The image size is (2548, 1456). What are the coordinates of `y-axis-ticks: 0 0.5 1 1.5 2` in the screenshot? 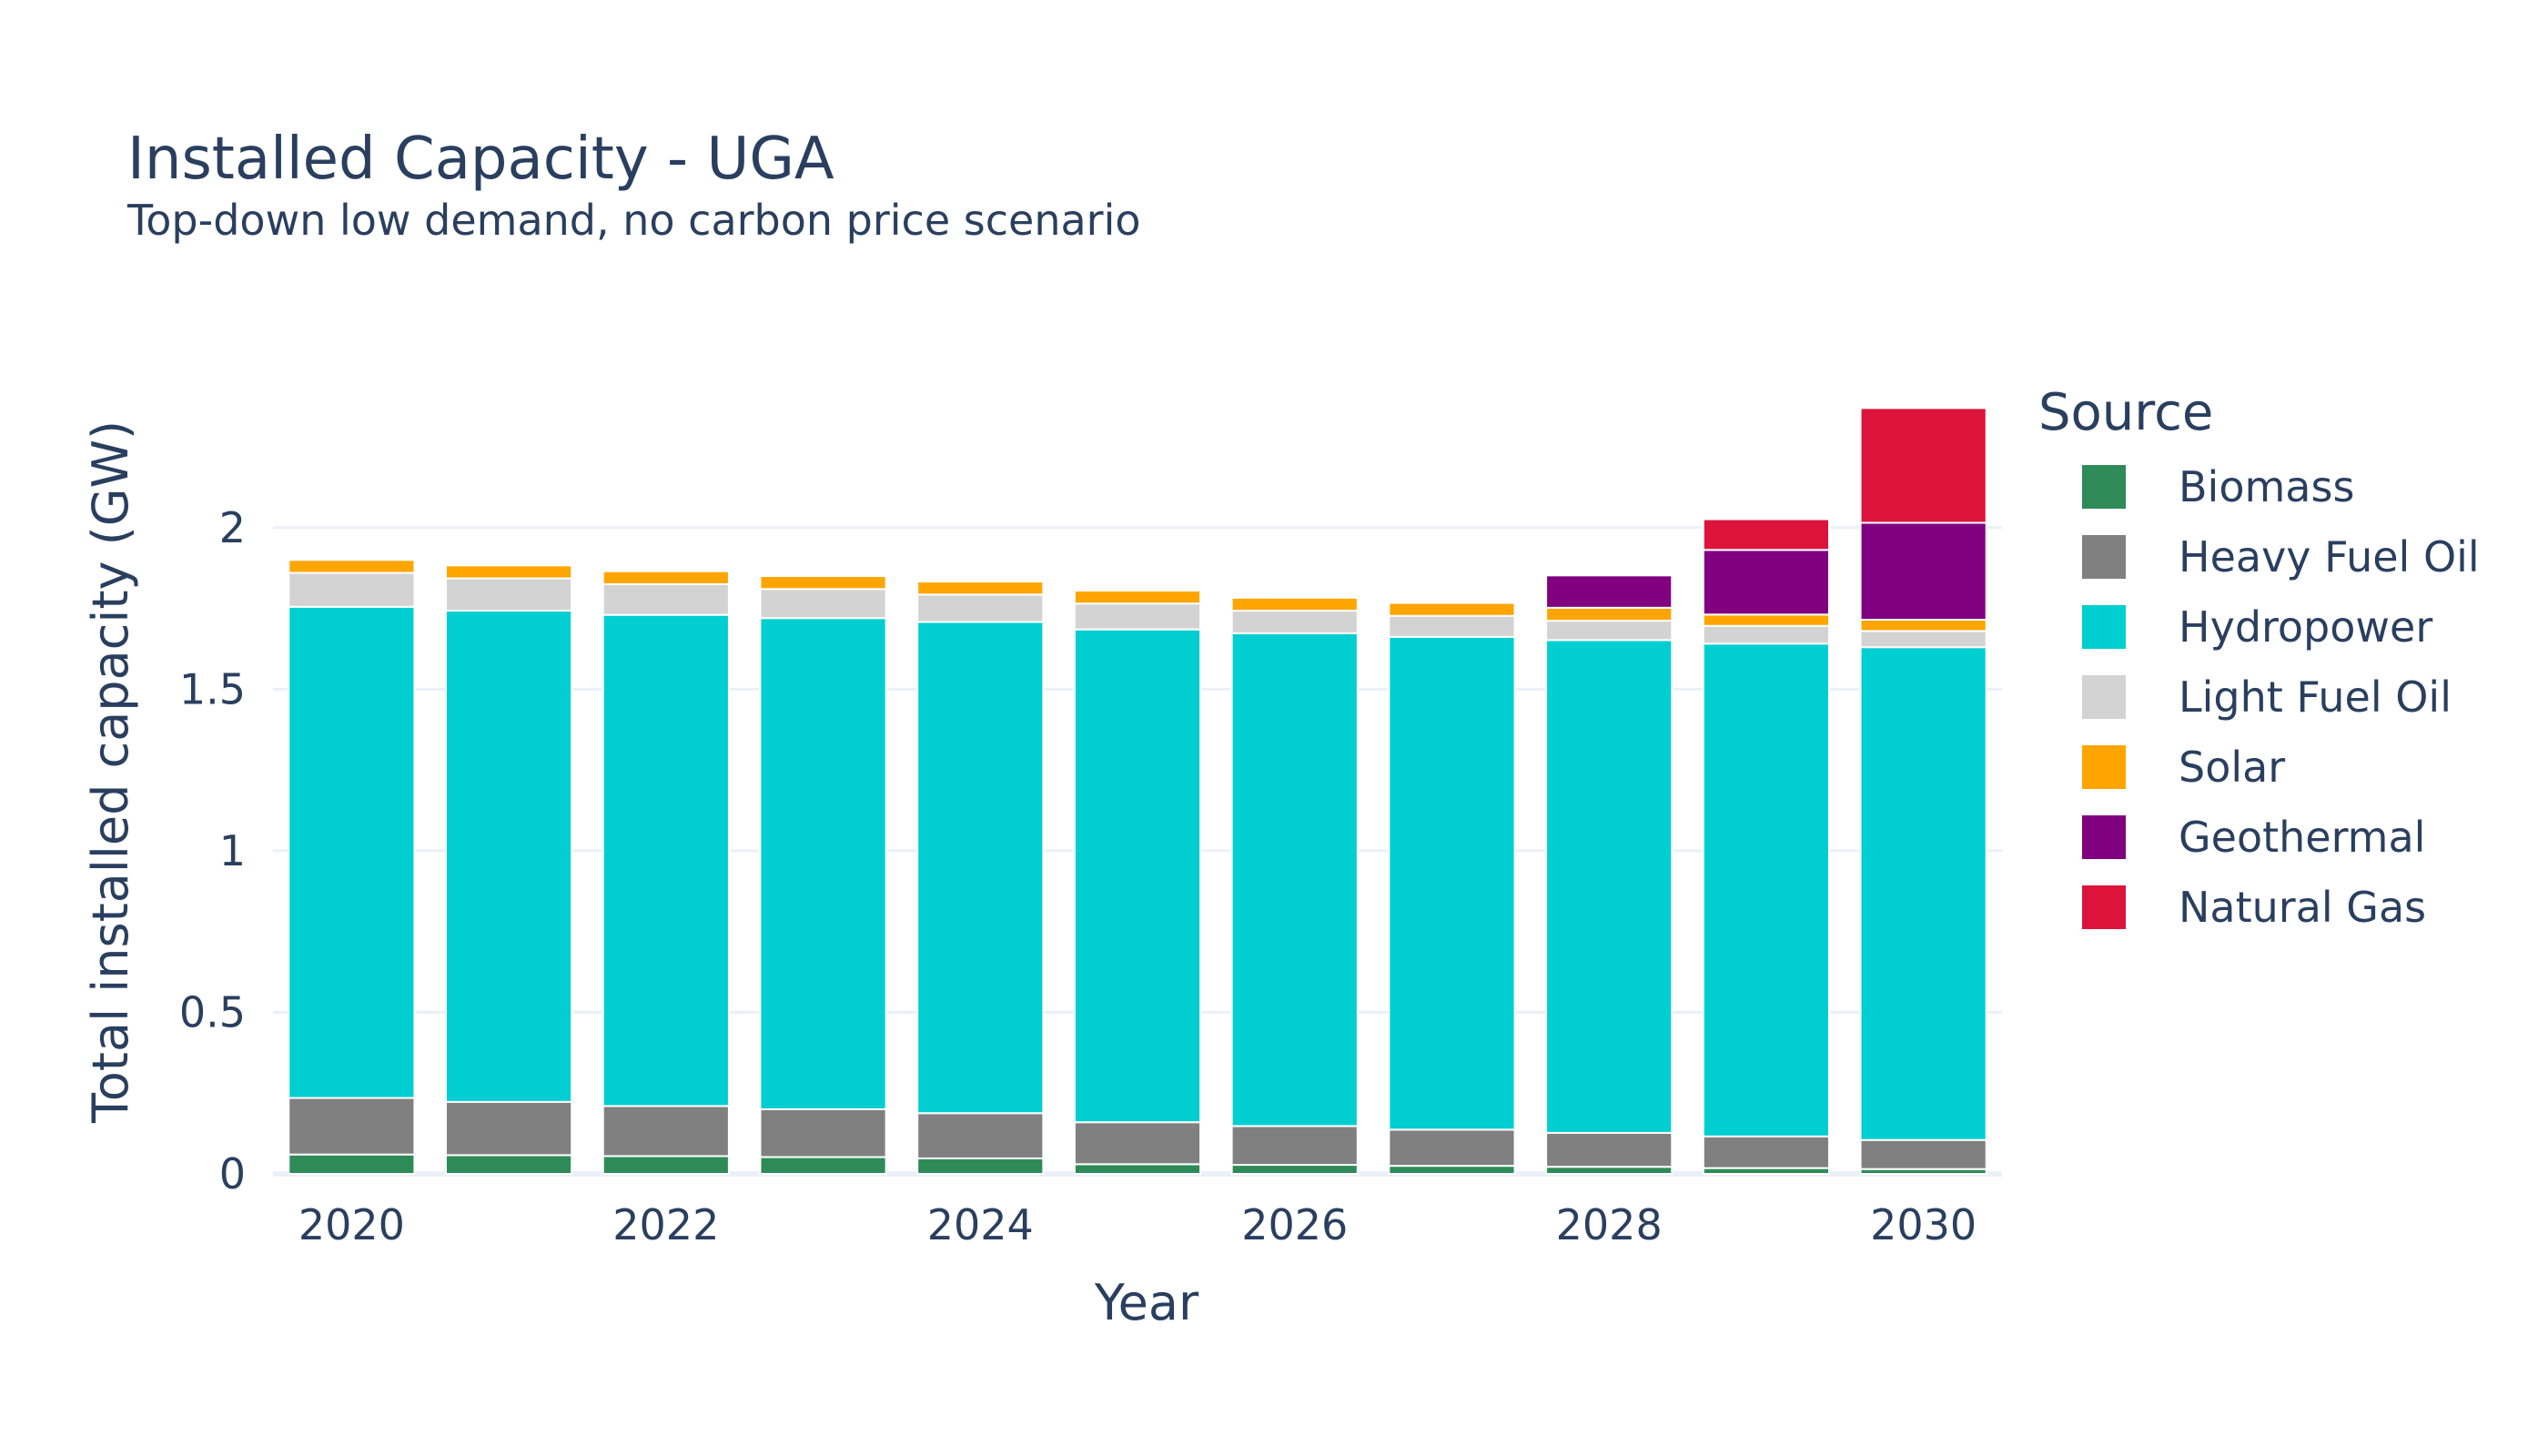 It's located at (213, 850).